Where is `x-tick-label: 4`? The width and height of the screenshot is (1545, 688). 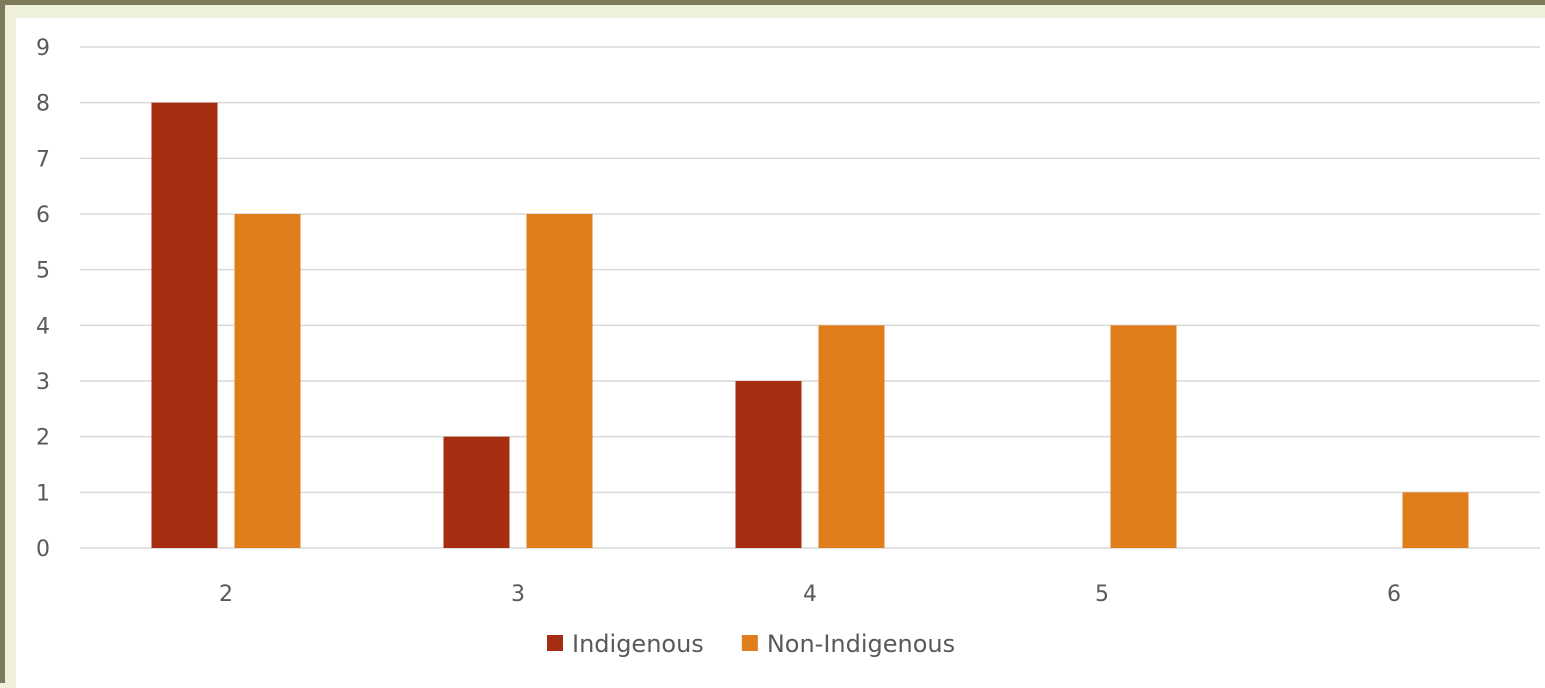 x-tick-label: 4 is located at coordinates (810, 594).